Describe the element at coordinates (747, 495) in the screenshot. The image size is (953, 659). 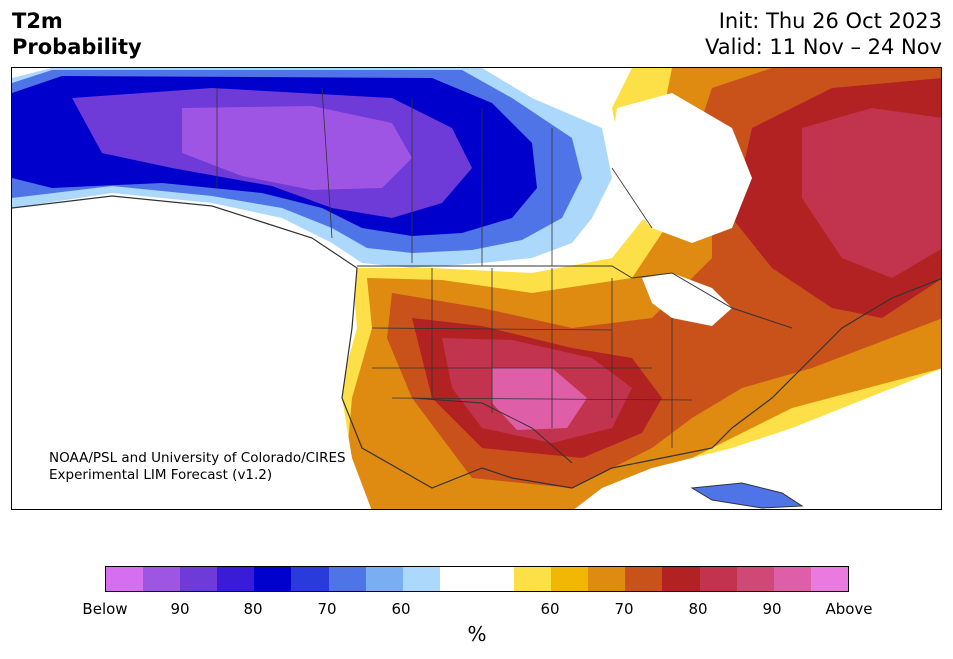
I see `cuba` at that location.